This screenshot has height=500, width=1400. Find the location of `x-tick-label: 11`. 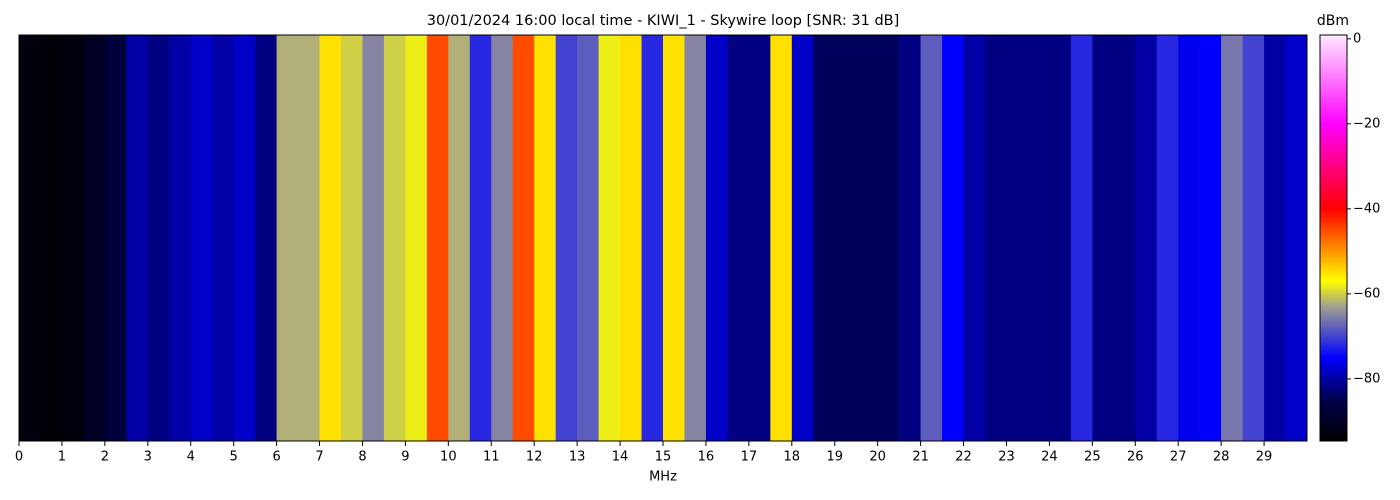

x-tick-label: 11 is located at coordinates (491, 457).